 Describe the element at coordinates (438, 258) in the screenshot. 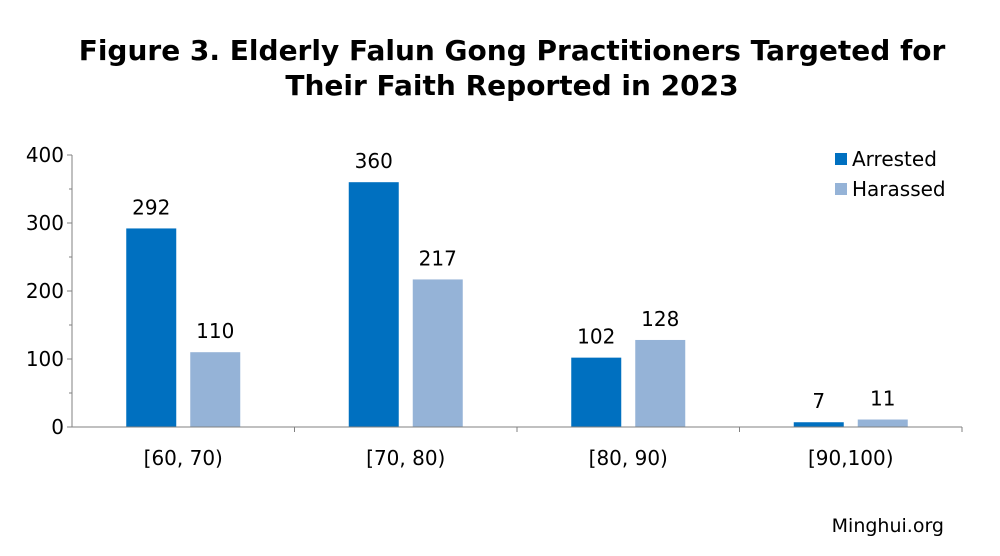

I see `data-label-harassed-70-80: 217` at that location.